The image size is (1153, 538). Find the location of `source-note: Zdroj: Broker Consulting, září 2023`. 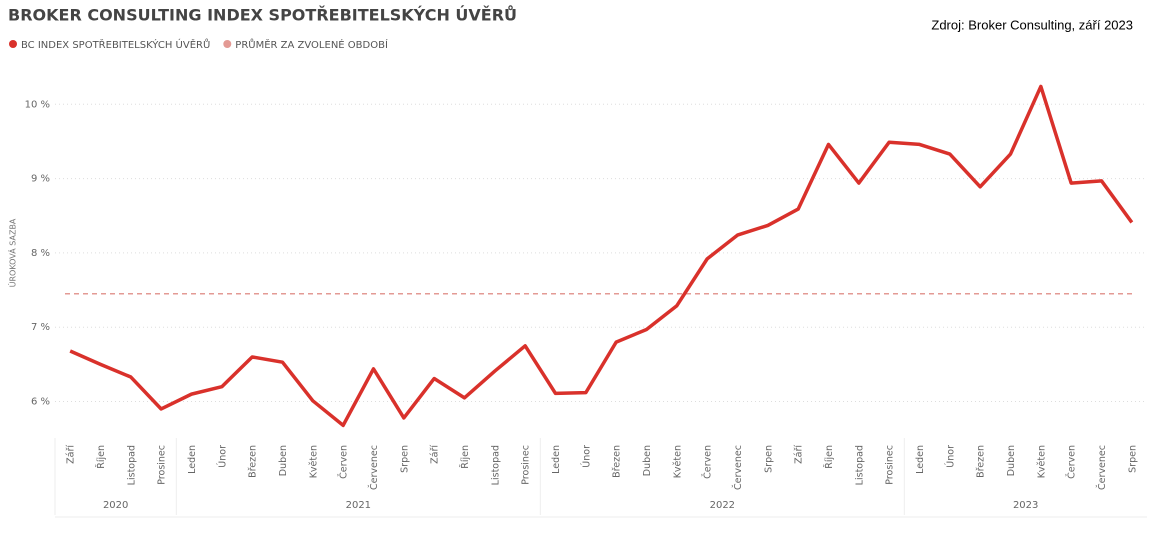

source-note: Zdroj: Broker Consulting, září 2023 is located at coordinates (1032, 24).